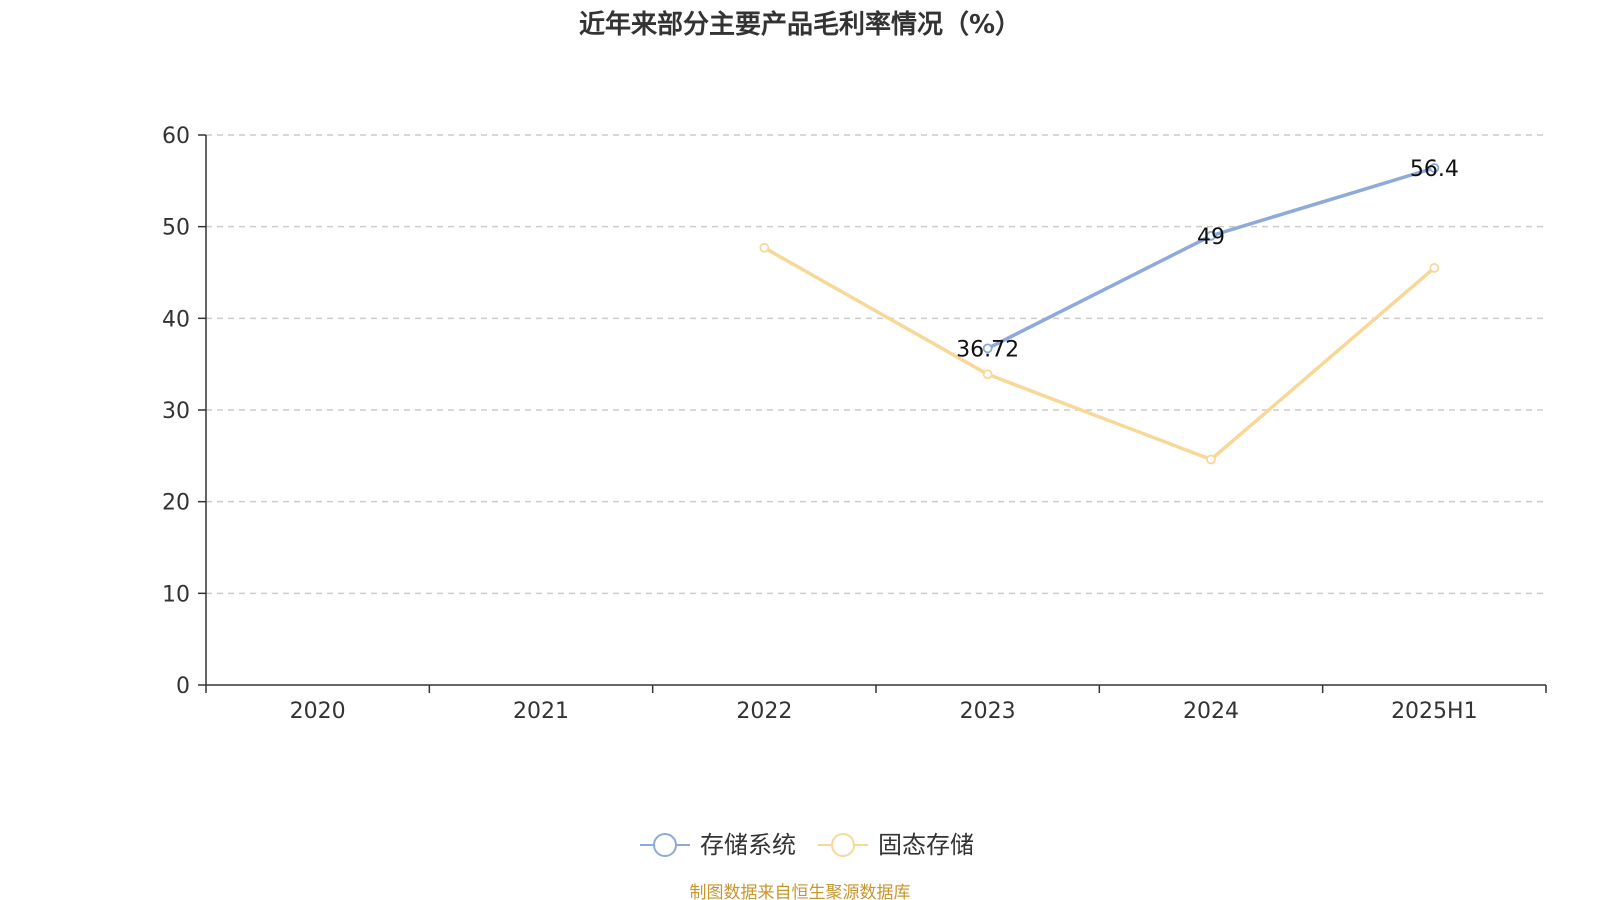 This screenshot has height=900, width=1600. I want to click on legend-label: 存储系统, so click(748, 845).